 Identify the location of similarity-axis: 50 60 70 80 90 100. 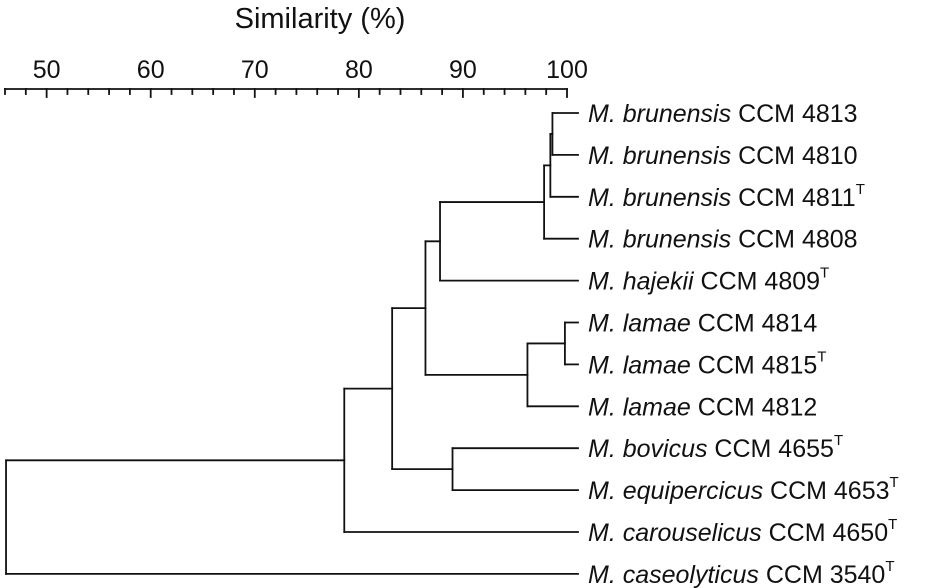
(296, 77).